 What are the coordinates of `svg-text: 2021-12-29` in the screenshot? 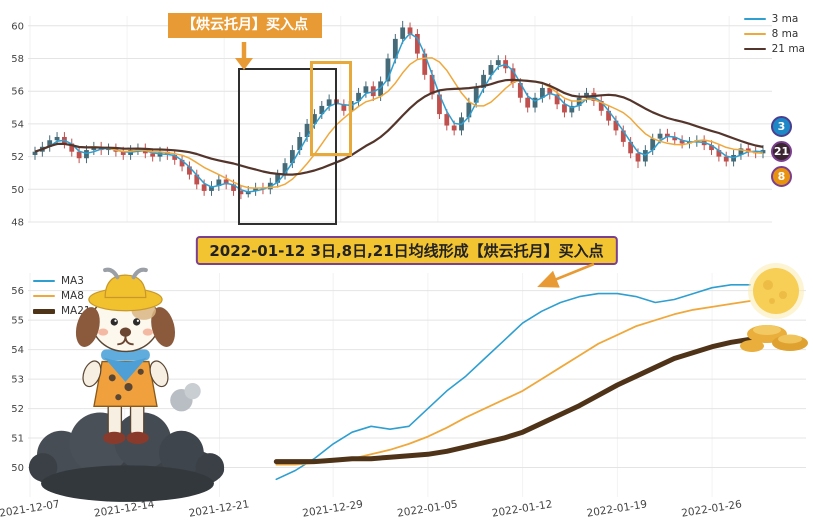 It's located at (333, 508).